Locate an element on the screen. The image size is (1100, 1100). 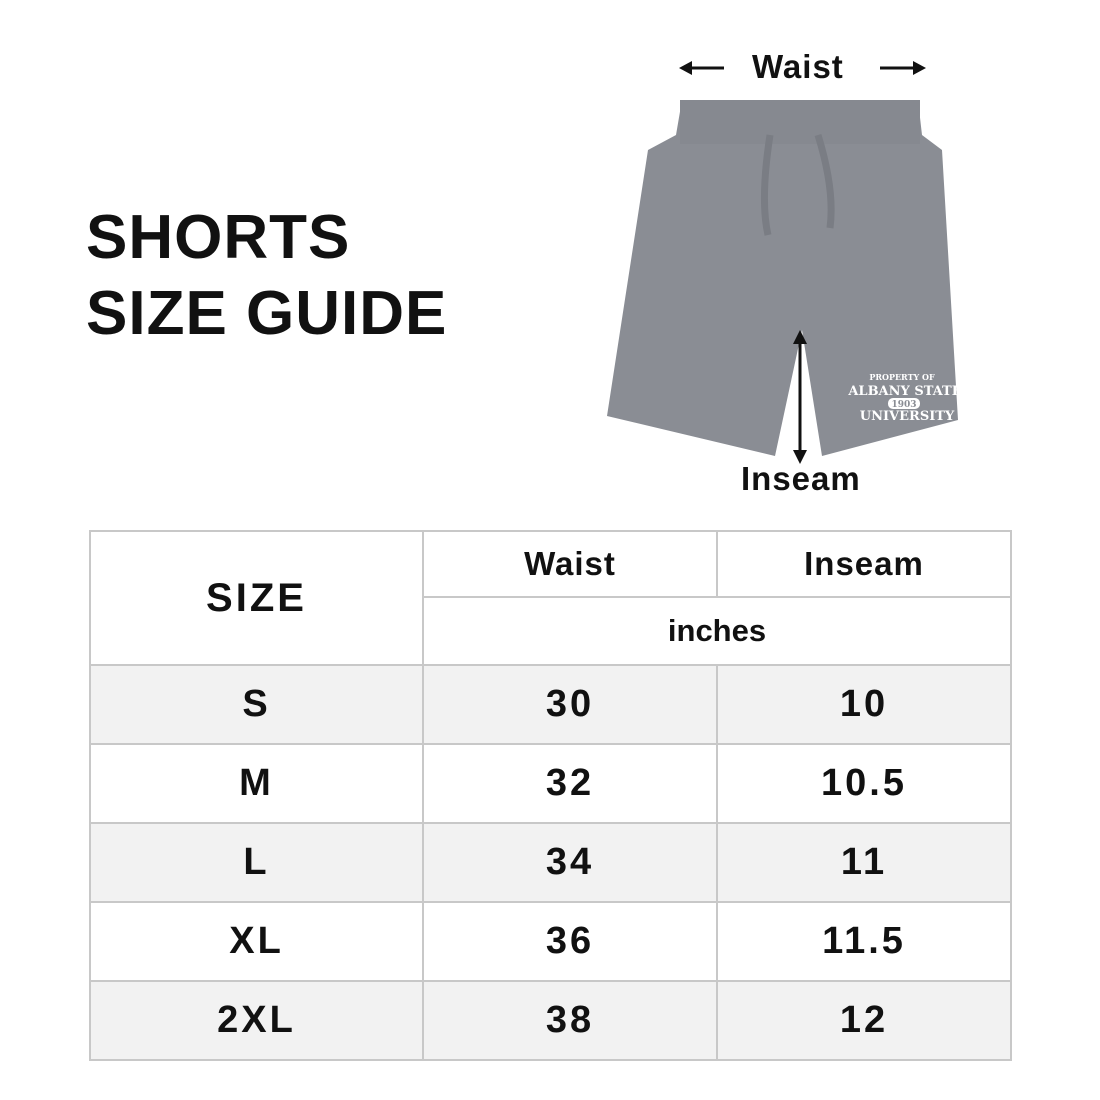
unit-header: inches is located at coordinates (717, 631).